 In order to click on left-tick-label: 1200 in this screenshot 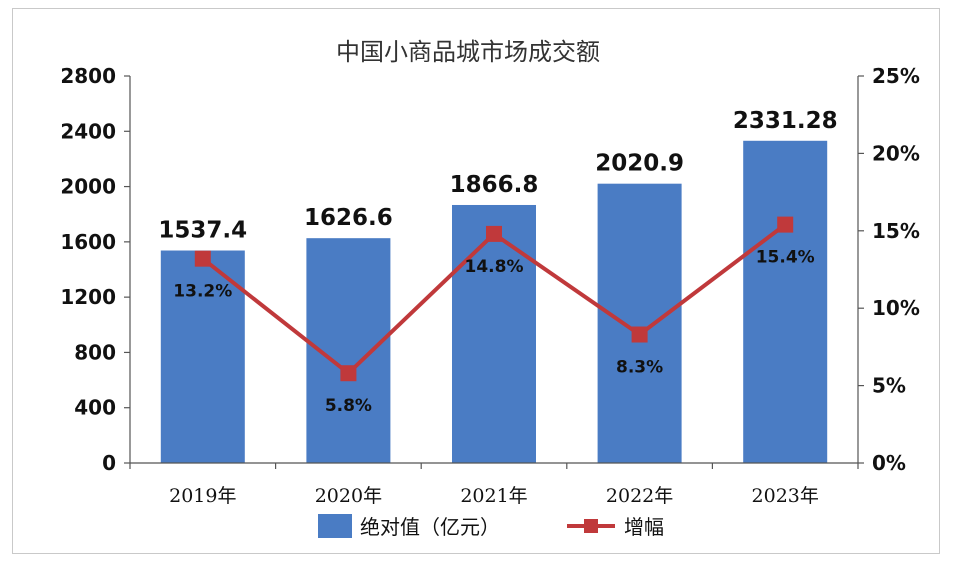, I will do `click(88, 297)`.